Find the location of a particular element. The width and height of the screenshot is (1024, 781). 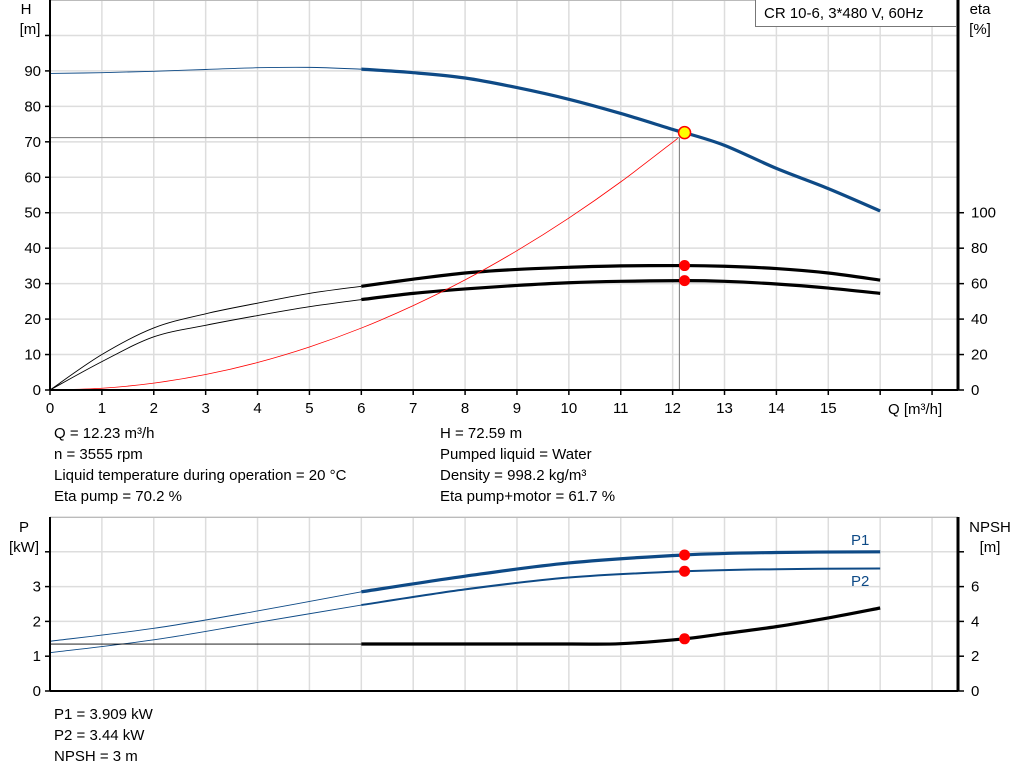

eta-pump-motor-value: Eta pump+motor = 61.7 % is located at coordinates (528, 496).